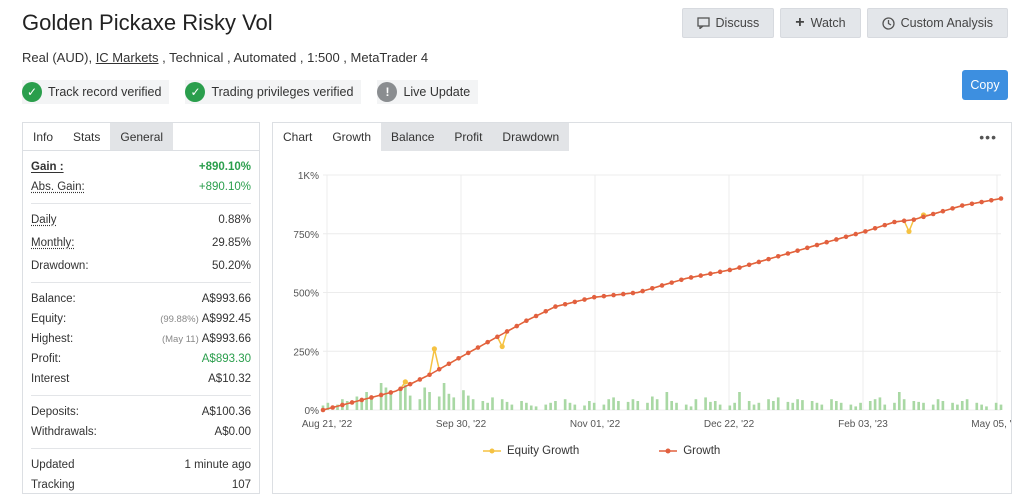 The width and height of the screenshot is (1024, 502). What do you see at coordinates (306, 352) in the screenshot?
I see `y-tick-label: 250%` at bounding box center [306, 352].